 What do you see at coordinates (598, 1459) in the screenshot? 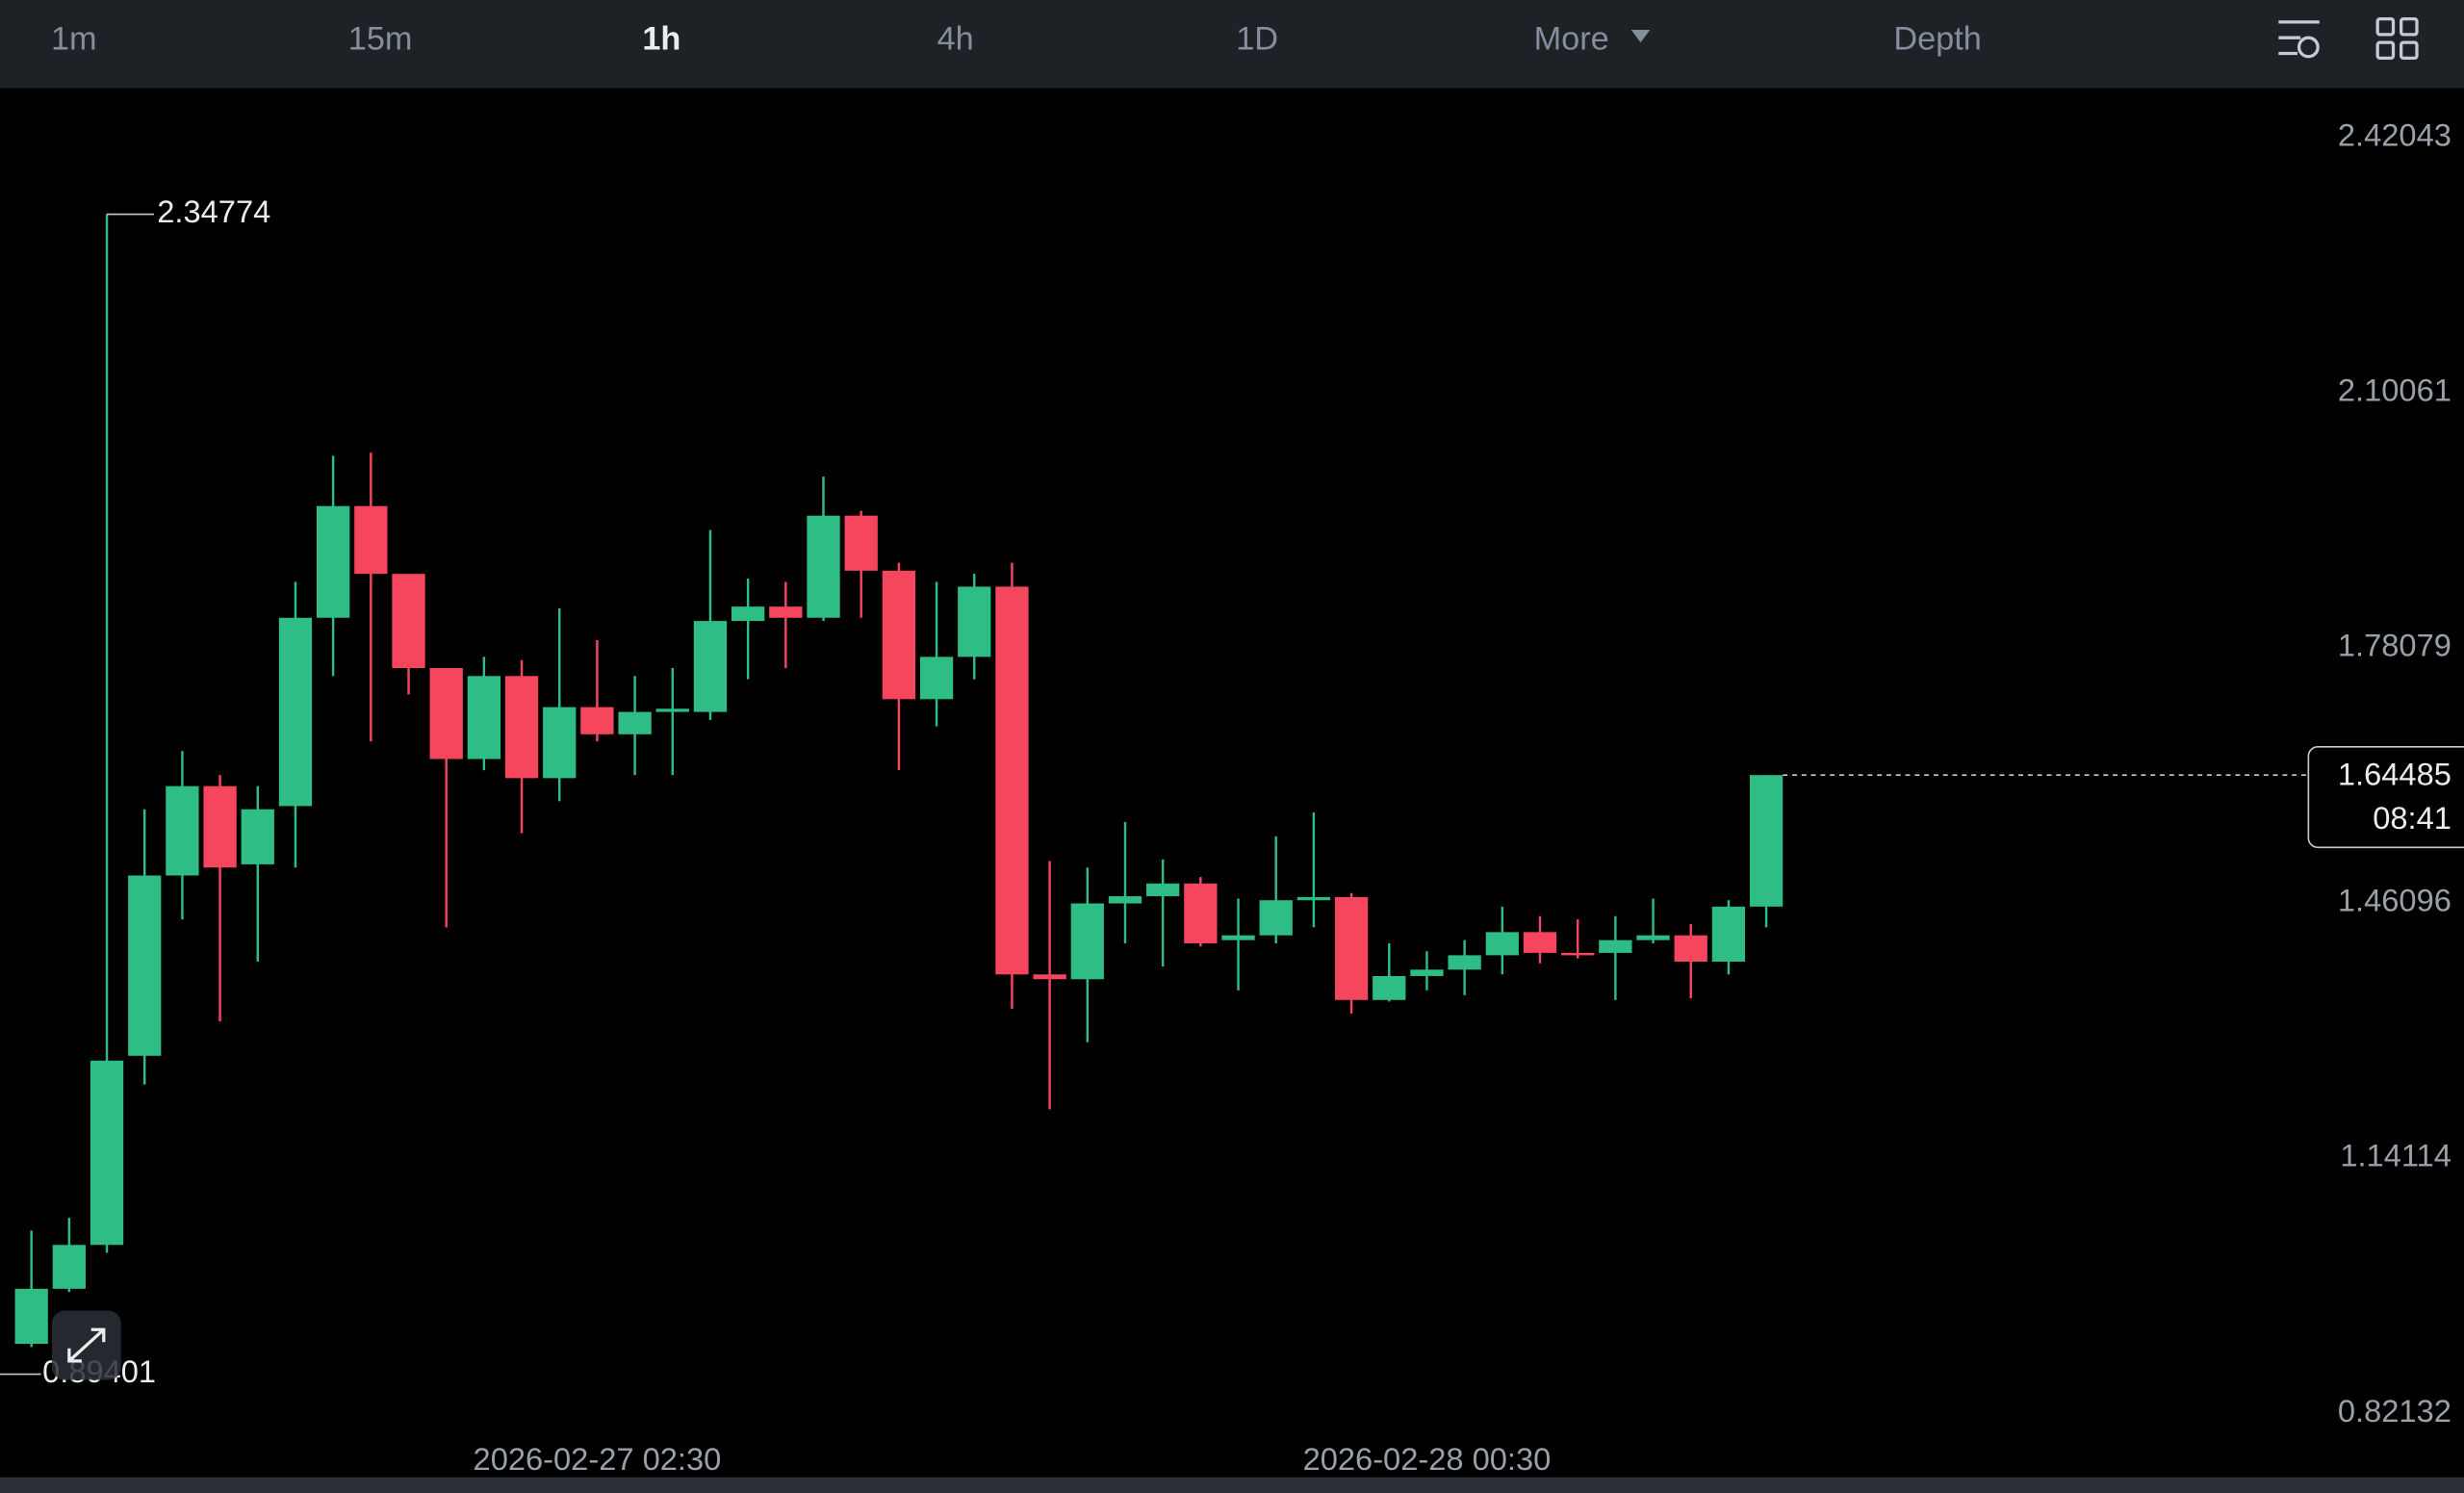
I see `x-tick-label: 2026-02-27 02:30` at bounding box center [598, 1459].